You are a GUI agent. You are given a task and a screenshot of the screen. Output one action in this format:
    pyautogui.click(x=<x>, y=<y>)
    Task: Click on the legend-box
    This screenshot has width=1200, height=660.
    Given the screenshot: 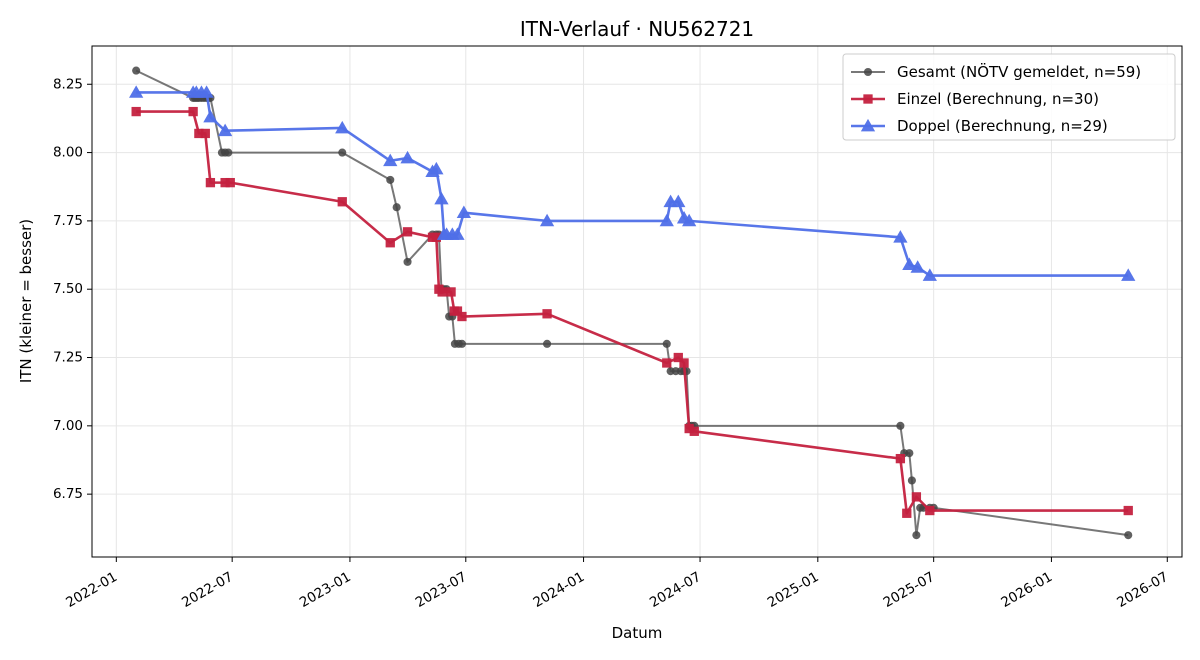 What is the action you would take?
    pyautogui.click(x=1009, y=97)
    